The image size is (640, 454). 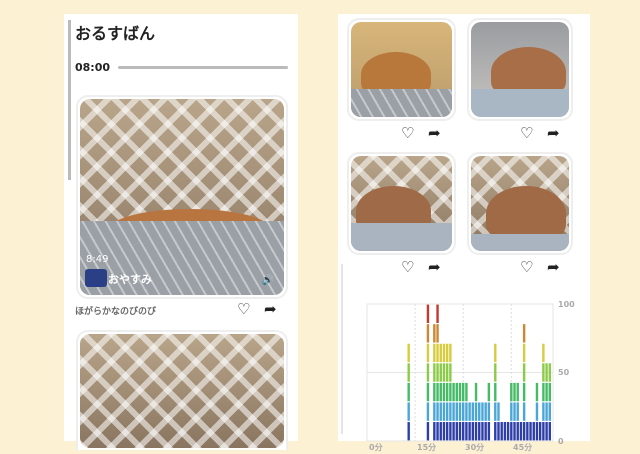 I want to click on video-duration: 8:49, so click(x=97, y=259).